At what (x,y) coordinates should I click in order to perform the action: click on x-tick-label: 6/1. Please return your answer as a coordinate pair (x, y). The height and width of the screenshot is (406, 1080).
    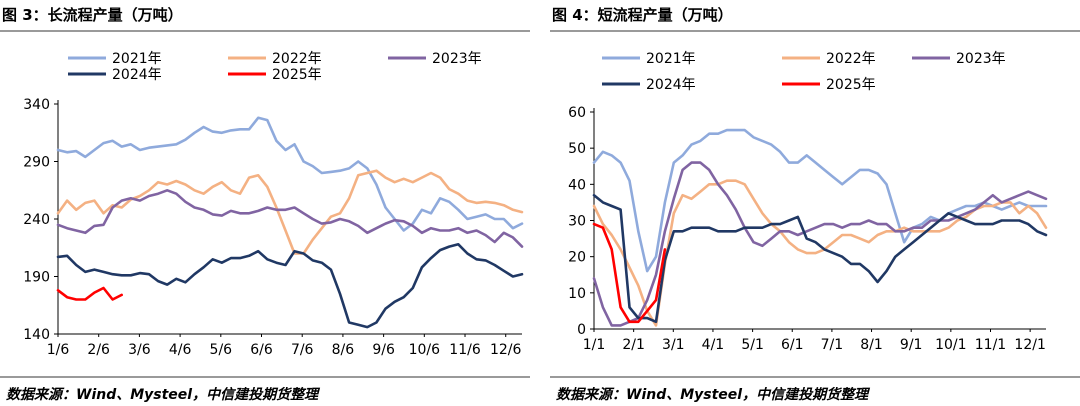
    Looking at the image, I should click on (792, 345).